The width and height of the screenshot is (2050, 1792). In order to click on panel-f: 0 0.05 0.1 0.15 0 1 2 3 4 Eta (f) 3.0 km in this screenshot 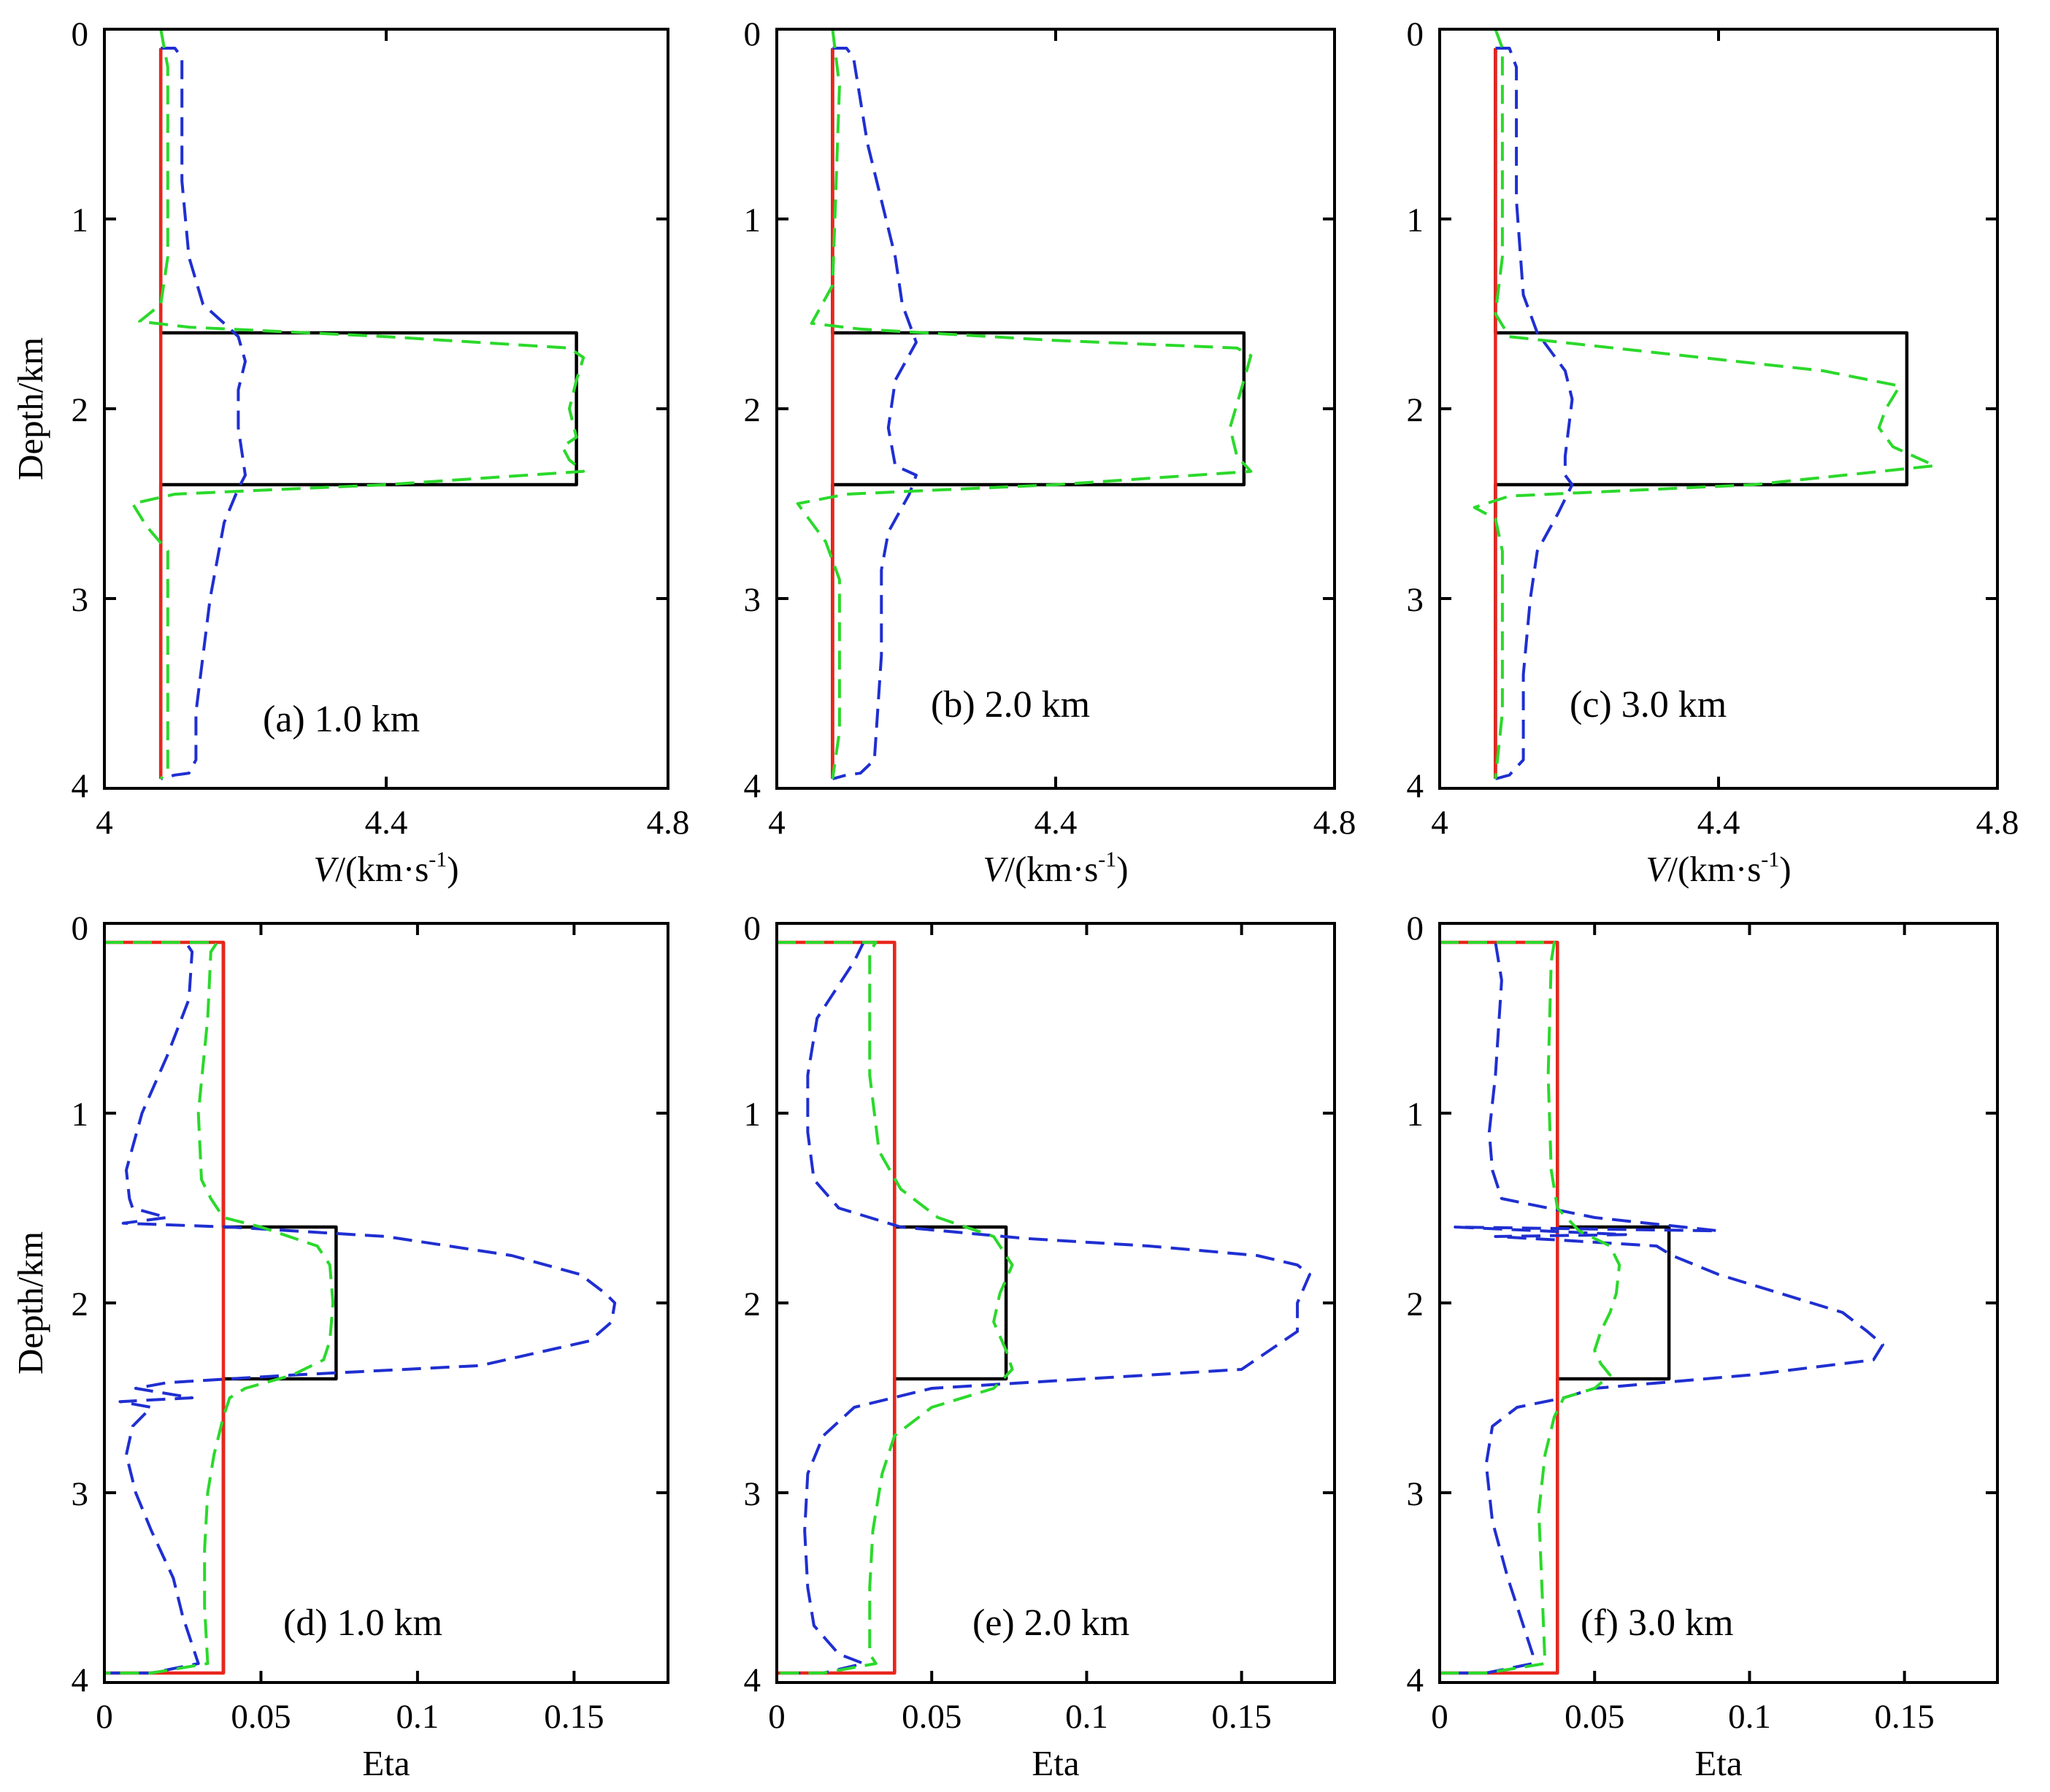, I will do `click(1703, 1347)`.